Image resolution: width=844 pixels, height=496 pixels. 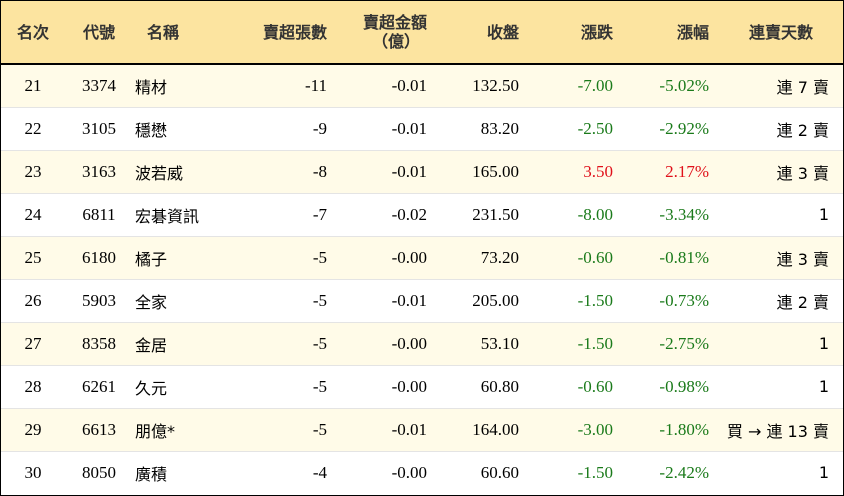 What do you see at coordinates (781, 257) in the screenshot?
I see `consecutive-days-cell: 連 3 賣` at bounding box center [781, 257].